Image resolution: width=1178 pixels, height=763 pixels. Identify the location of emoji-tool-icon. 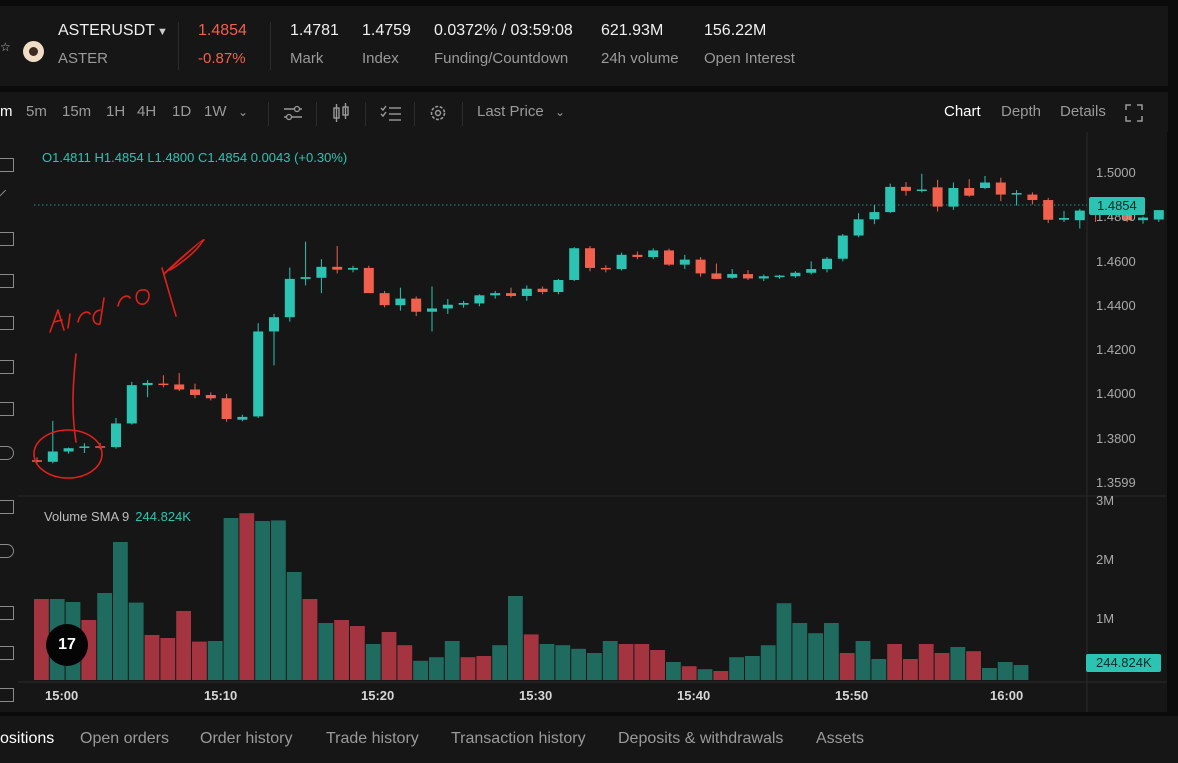
(7, 453).